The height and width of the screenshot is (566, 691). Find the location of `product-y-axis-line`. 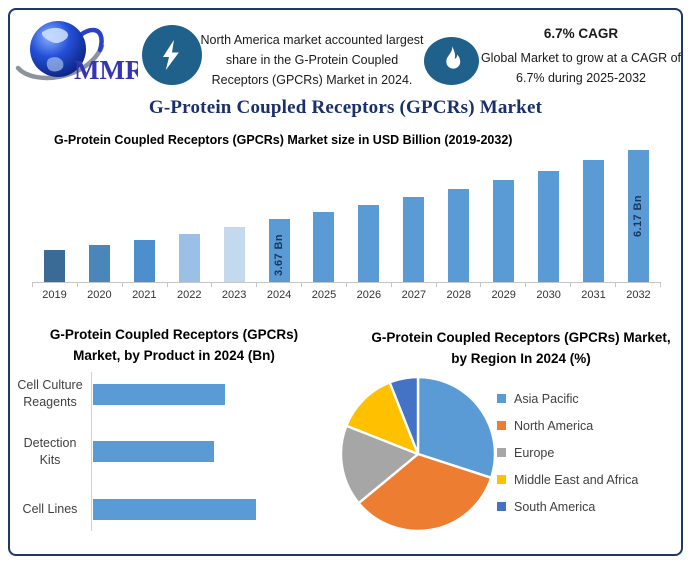

product-y-axis-line is located at coordinates (91, 451).